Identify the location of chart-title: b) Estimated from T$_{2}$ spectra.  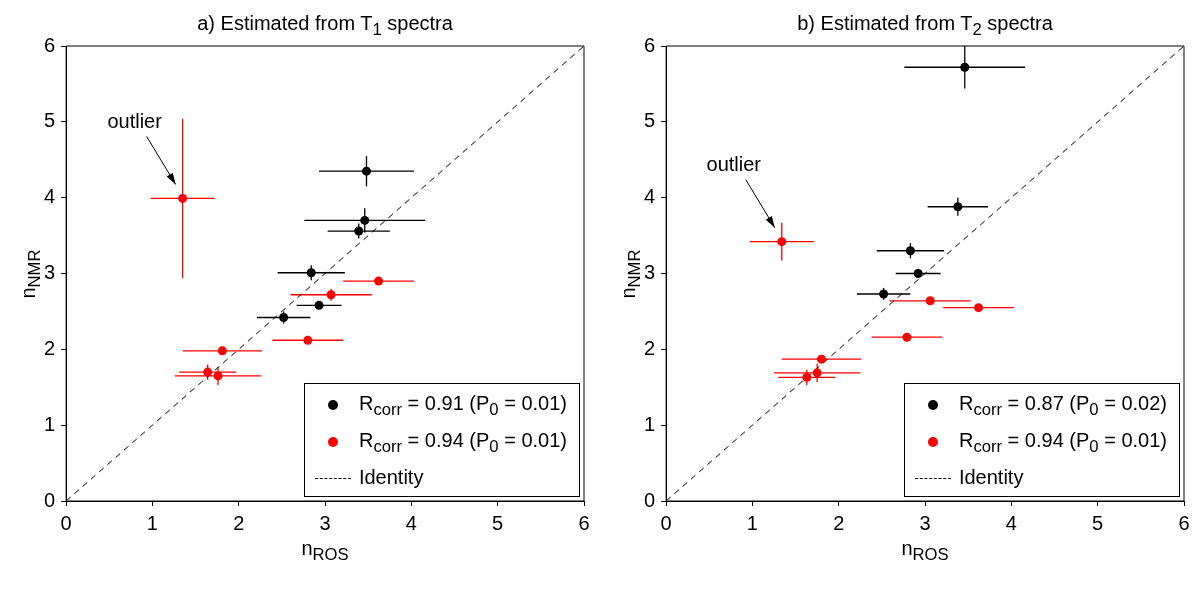
(925, 26).